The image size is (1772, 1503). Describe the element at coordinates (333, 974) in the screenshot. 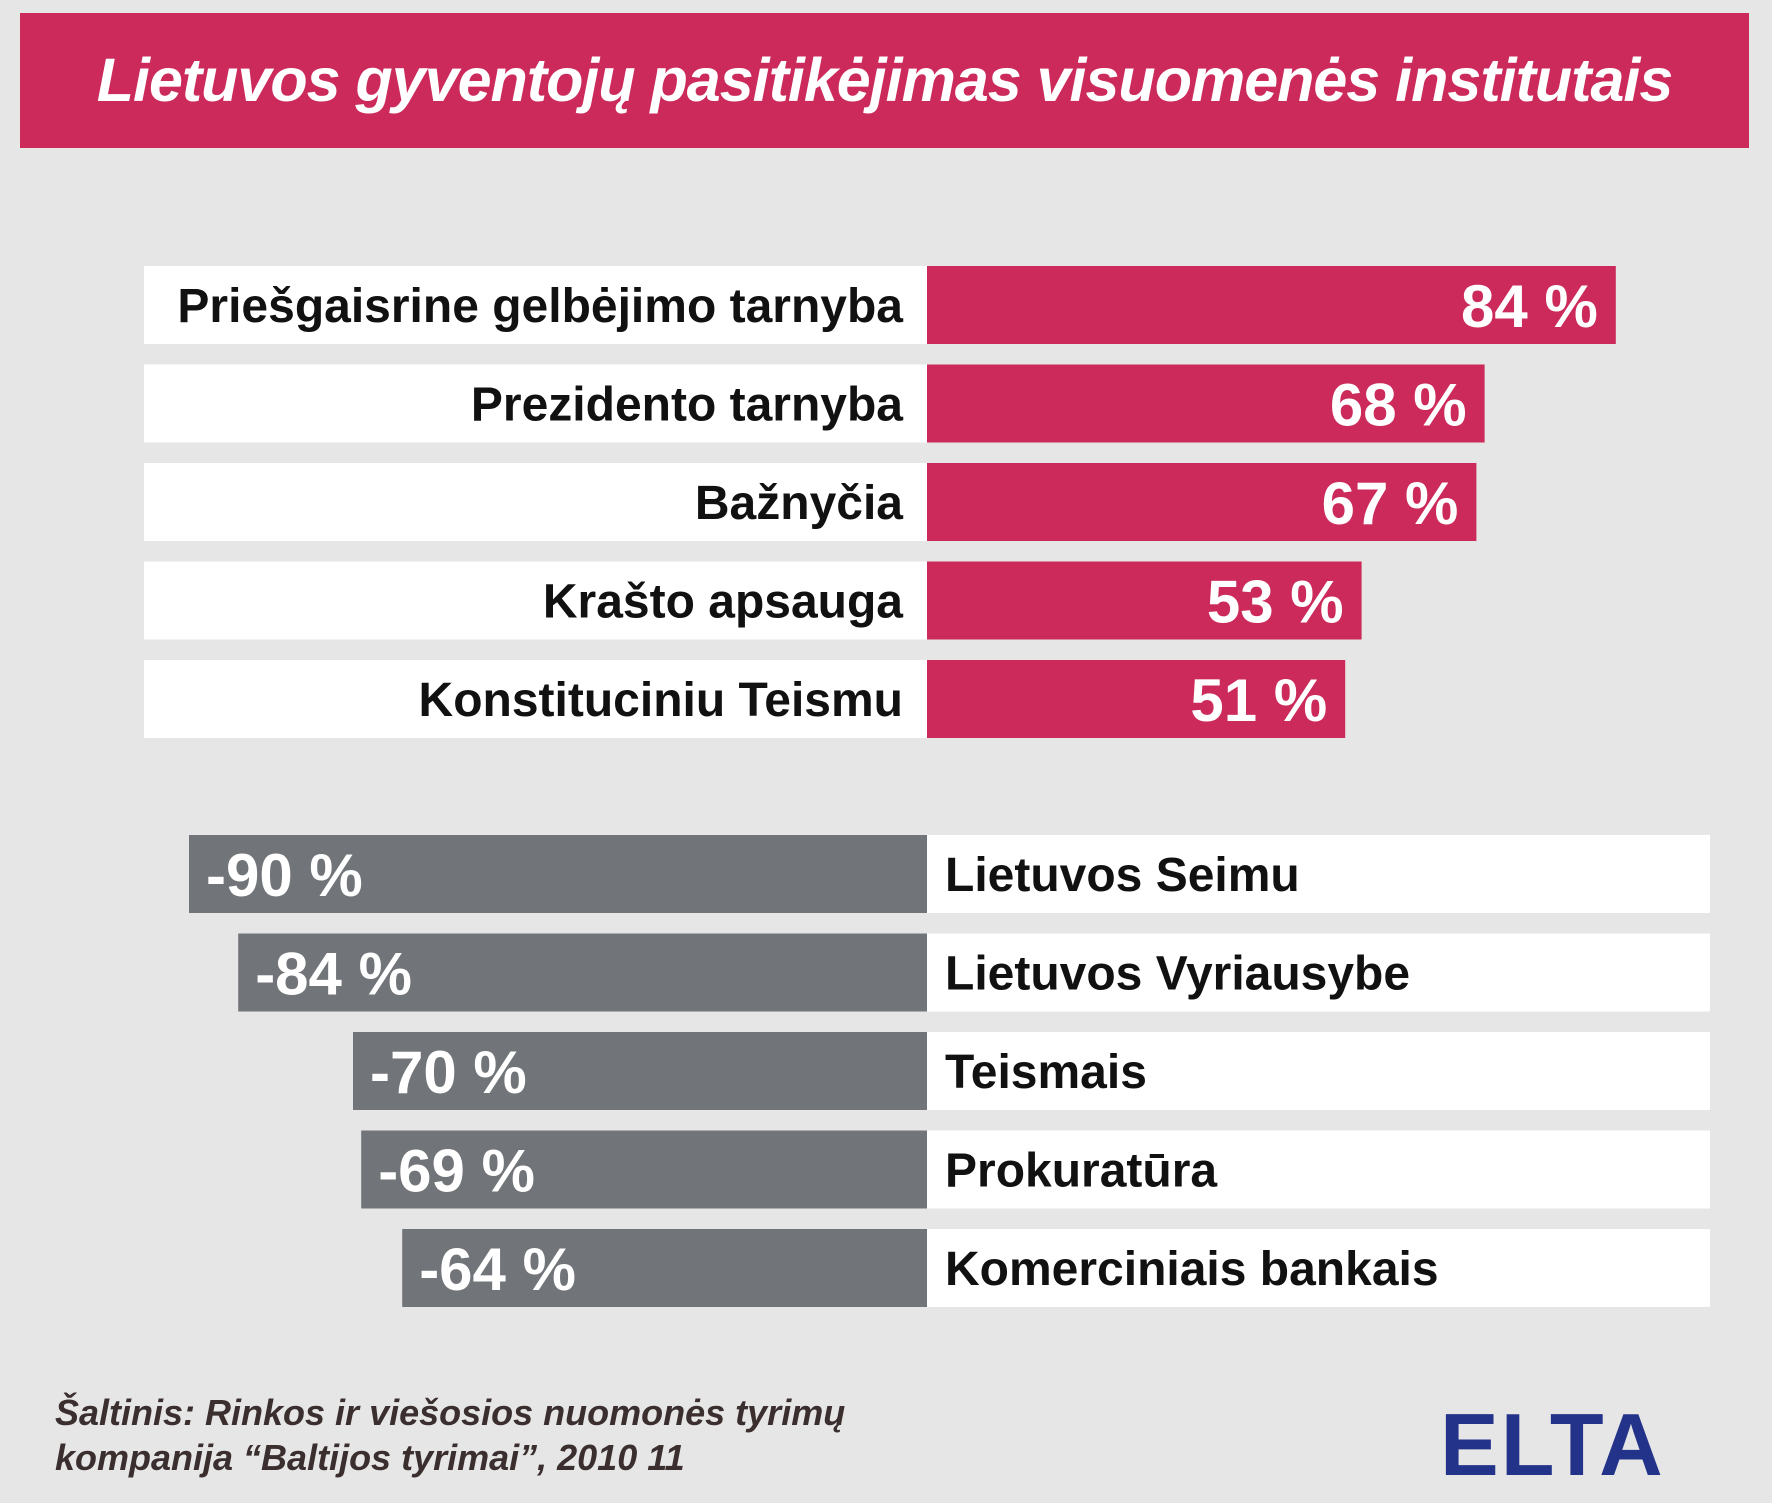

I see `value-label-lietuvos-vyriausybe: -84 %` at that location.